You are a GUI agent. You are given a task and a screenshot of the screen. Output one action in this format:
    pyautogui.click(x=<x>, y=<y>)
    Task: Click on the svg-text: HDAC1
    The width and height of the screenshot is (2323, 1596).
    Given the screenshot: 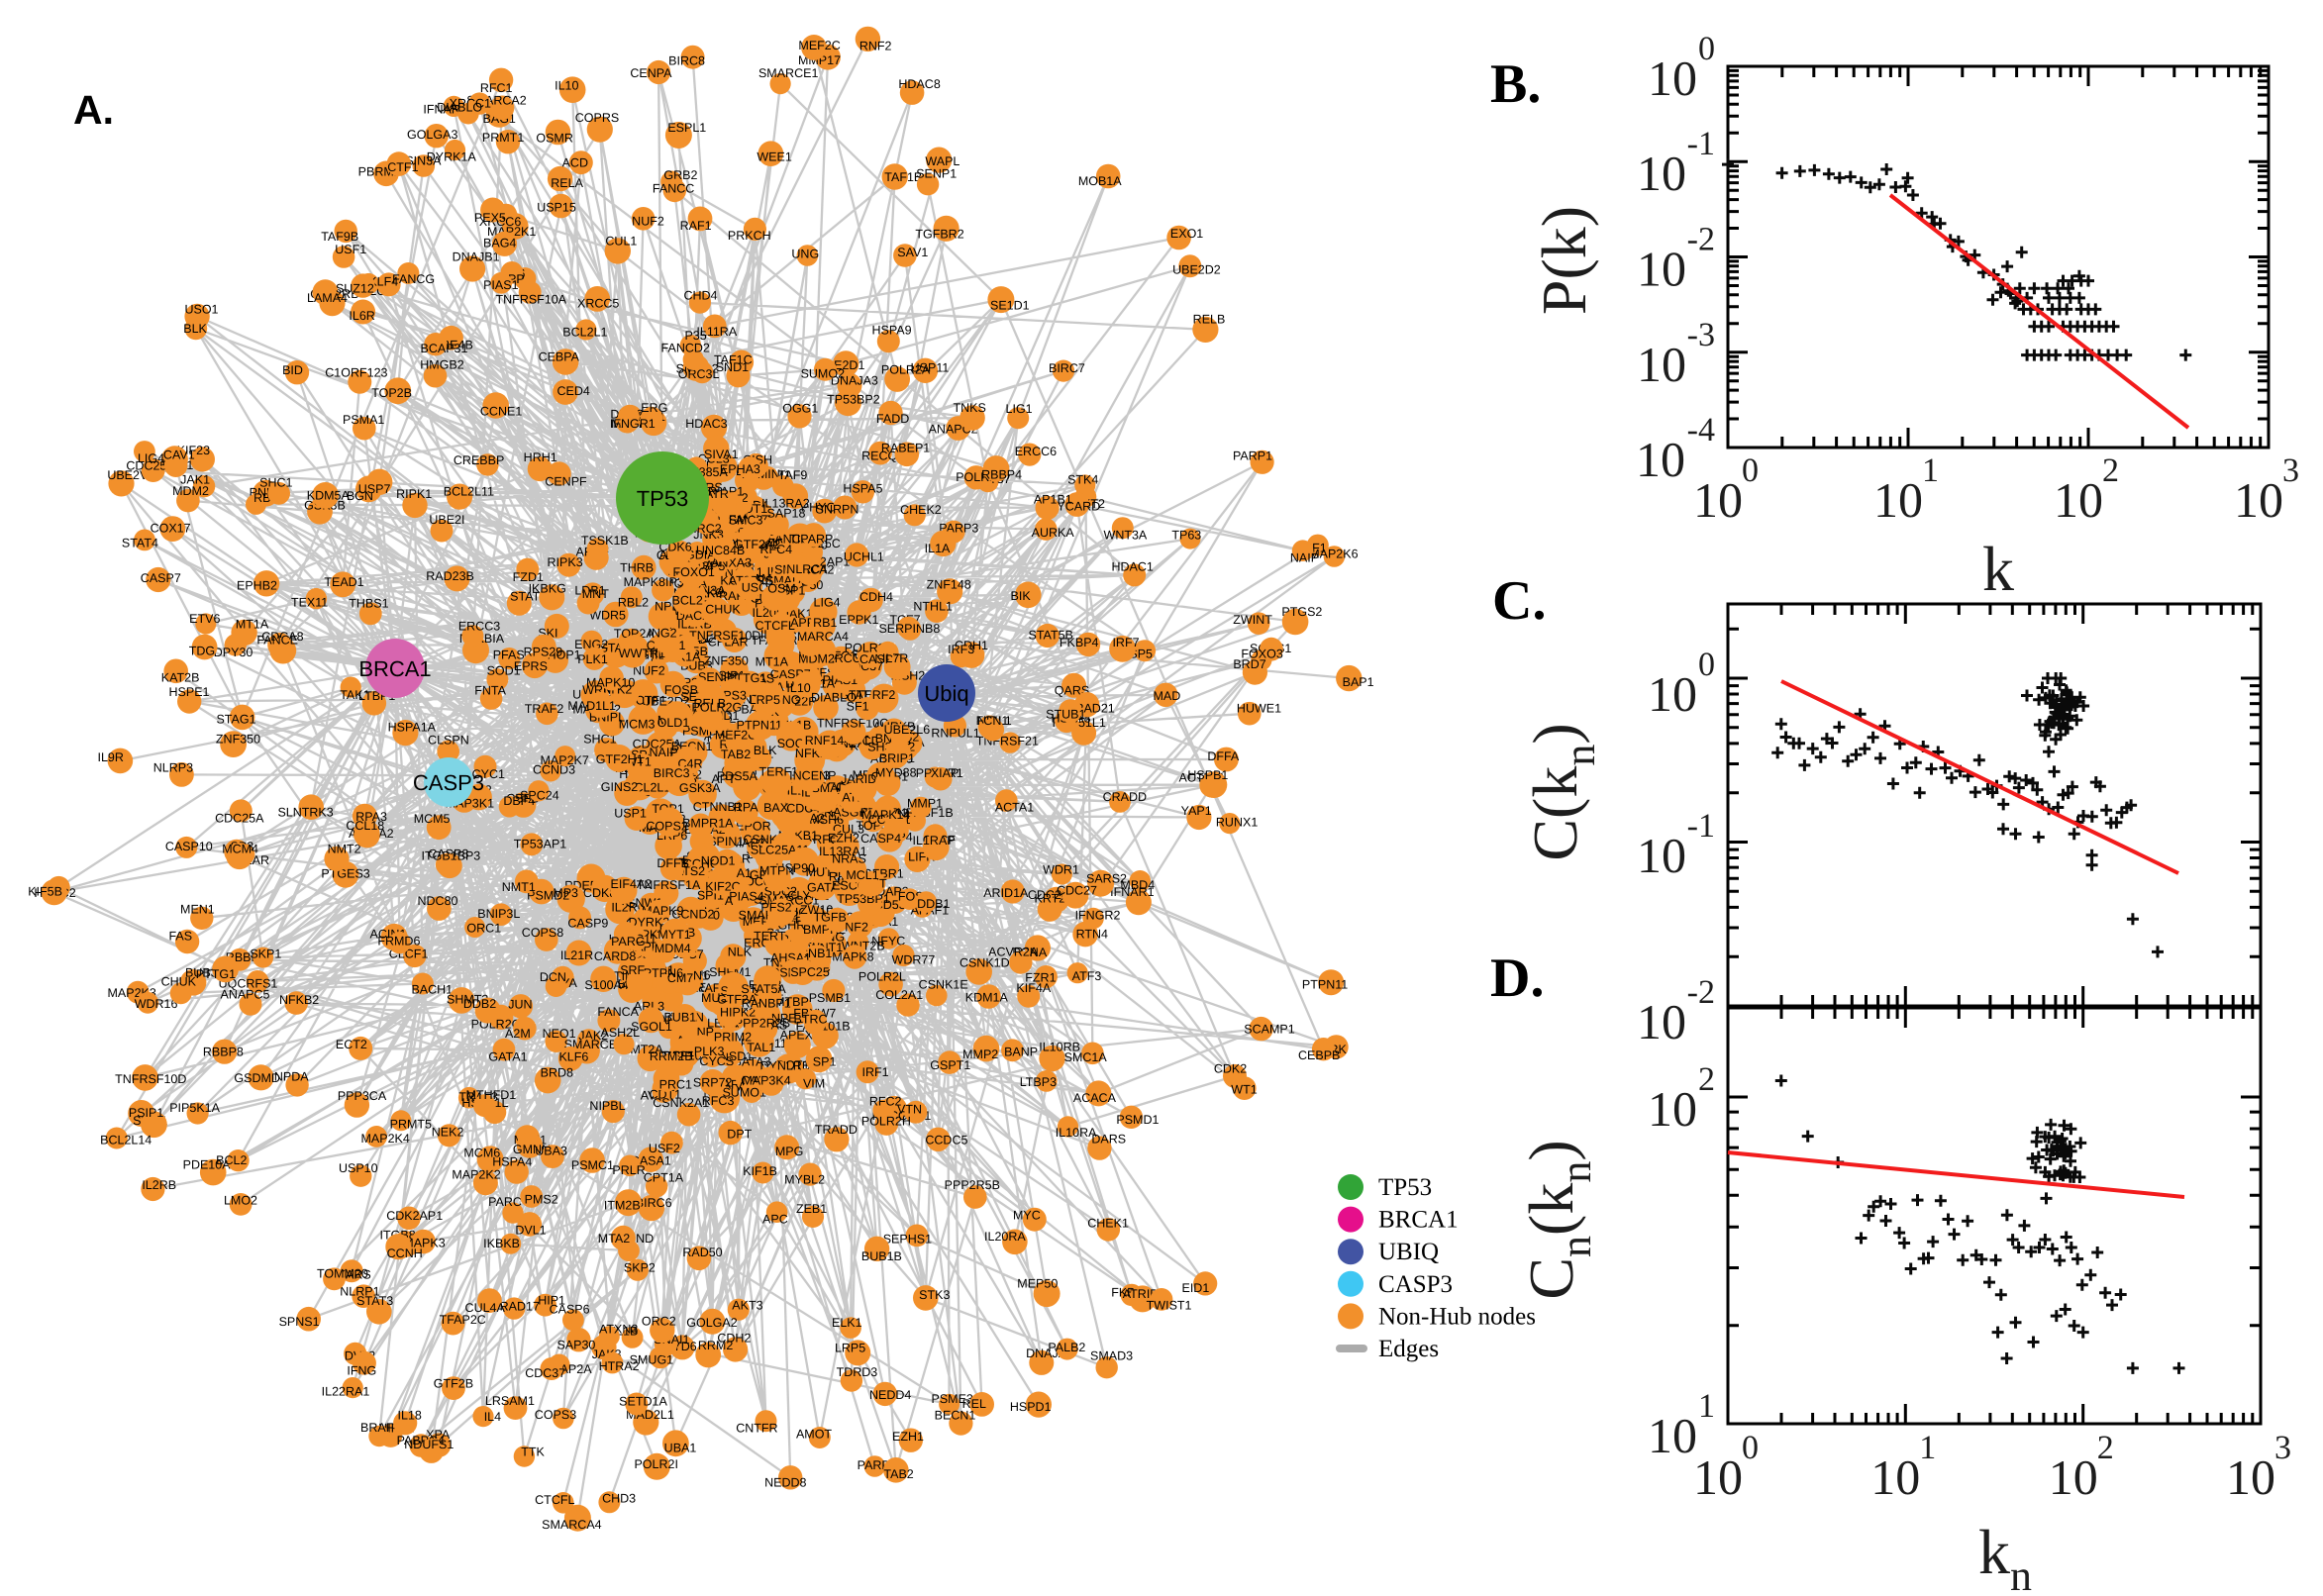 What is the action you would take?
    pyautogui.click(x=1133, y=567)
    